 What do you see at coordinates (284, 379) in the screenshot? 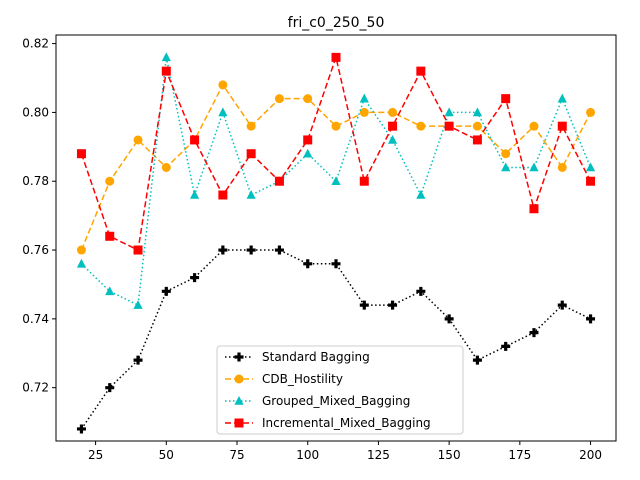
I see `legend-item: CDB_Hostility` at bounding box center [284, 379].